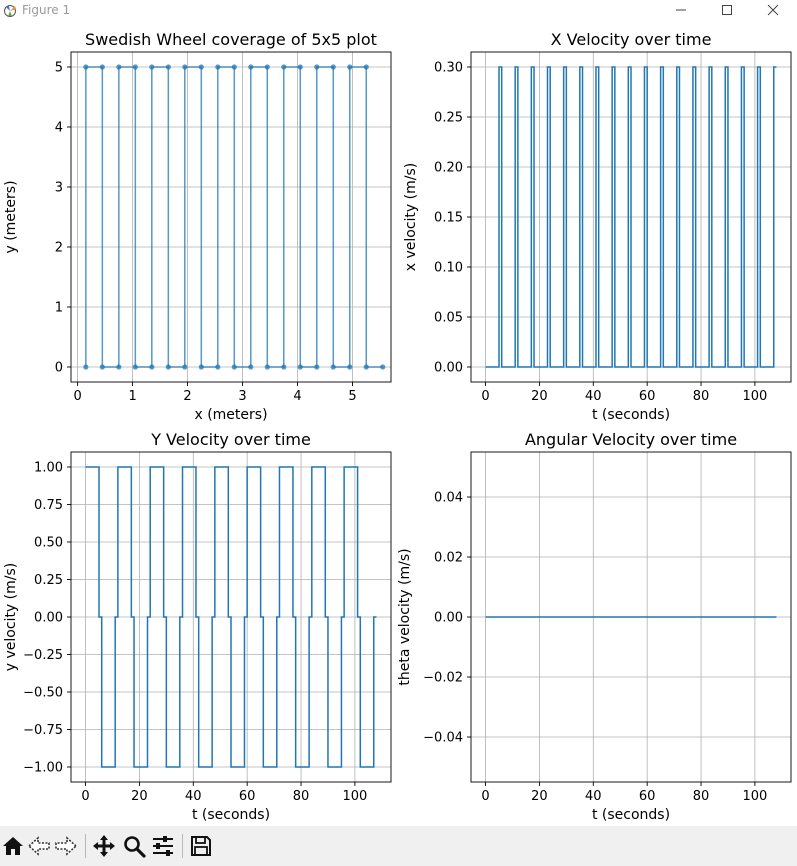 This screenshot has width=797, height=866. Describe the element at coordinates (398, 846) in the screenshot. I see `navigation-toolbar` at that location.